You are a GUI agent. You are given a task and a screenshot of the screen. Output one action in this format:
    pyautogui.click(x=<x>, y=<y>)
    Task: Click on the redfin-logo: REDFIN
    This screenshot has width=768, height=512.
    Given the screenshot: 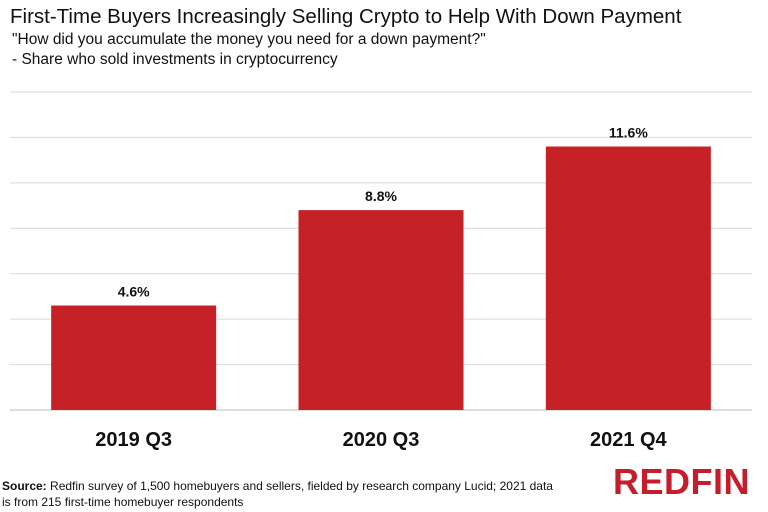 What is the action you would take?
    pyautogui.click(x=681, y=481)
    